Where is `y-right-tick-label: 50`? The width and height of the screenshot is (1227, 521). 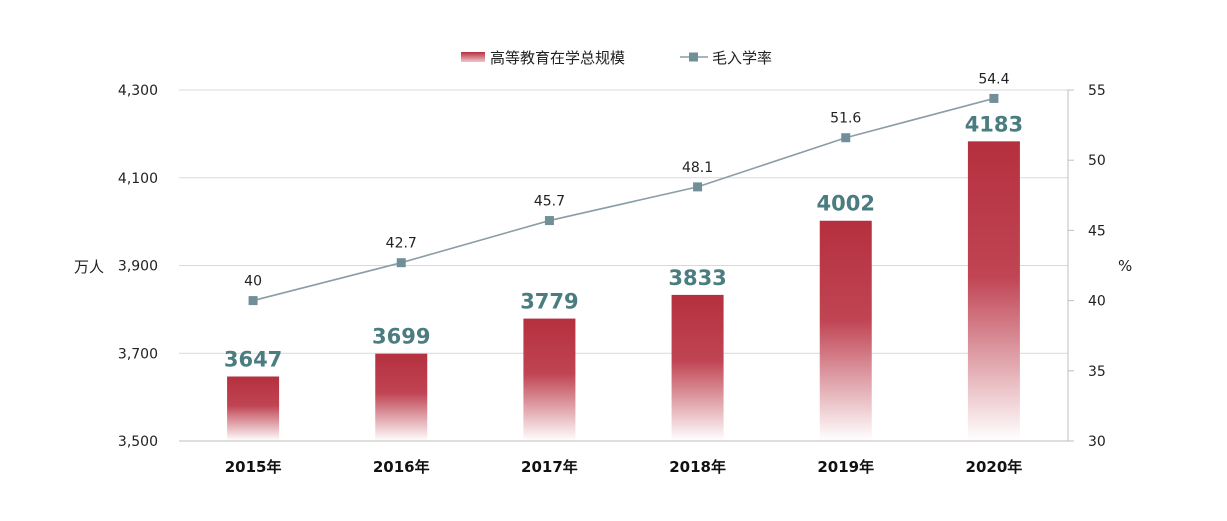 y-right-tick-label: 50 is located at coordinates (1097, 161).